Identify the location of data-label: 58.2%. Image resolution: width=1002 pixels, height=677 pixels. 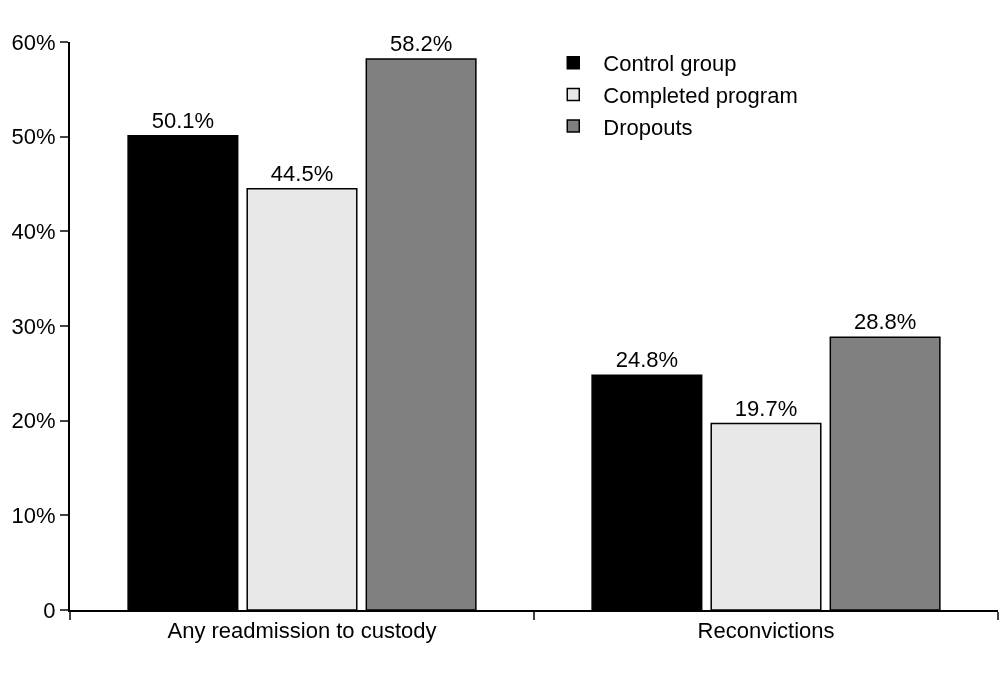
(421, 44).